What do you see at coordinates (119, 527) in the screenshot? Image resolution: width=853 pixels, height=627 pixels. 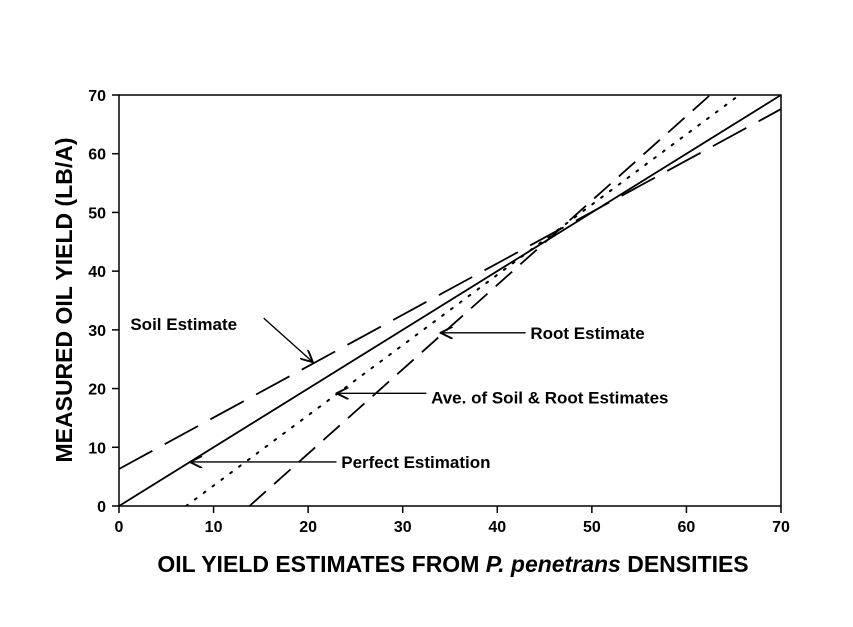 I see `x-tick-label: 0` at bounding box center [119, 527].